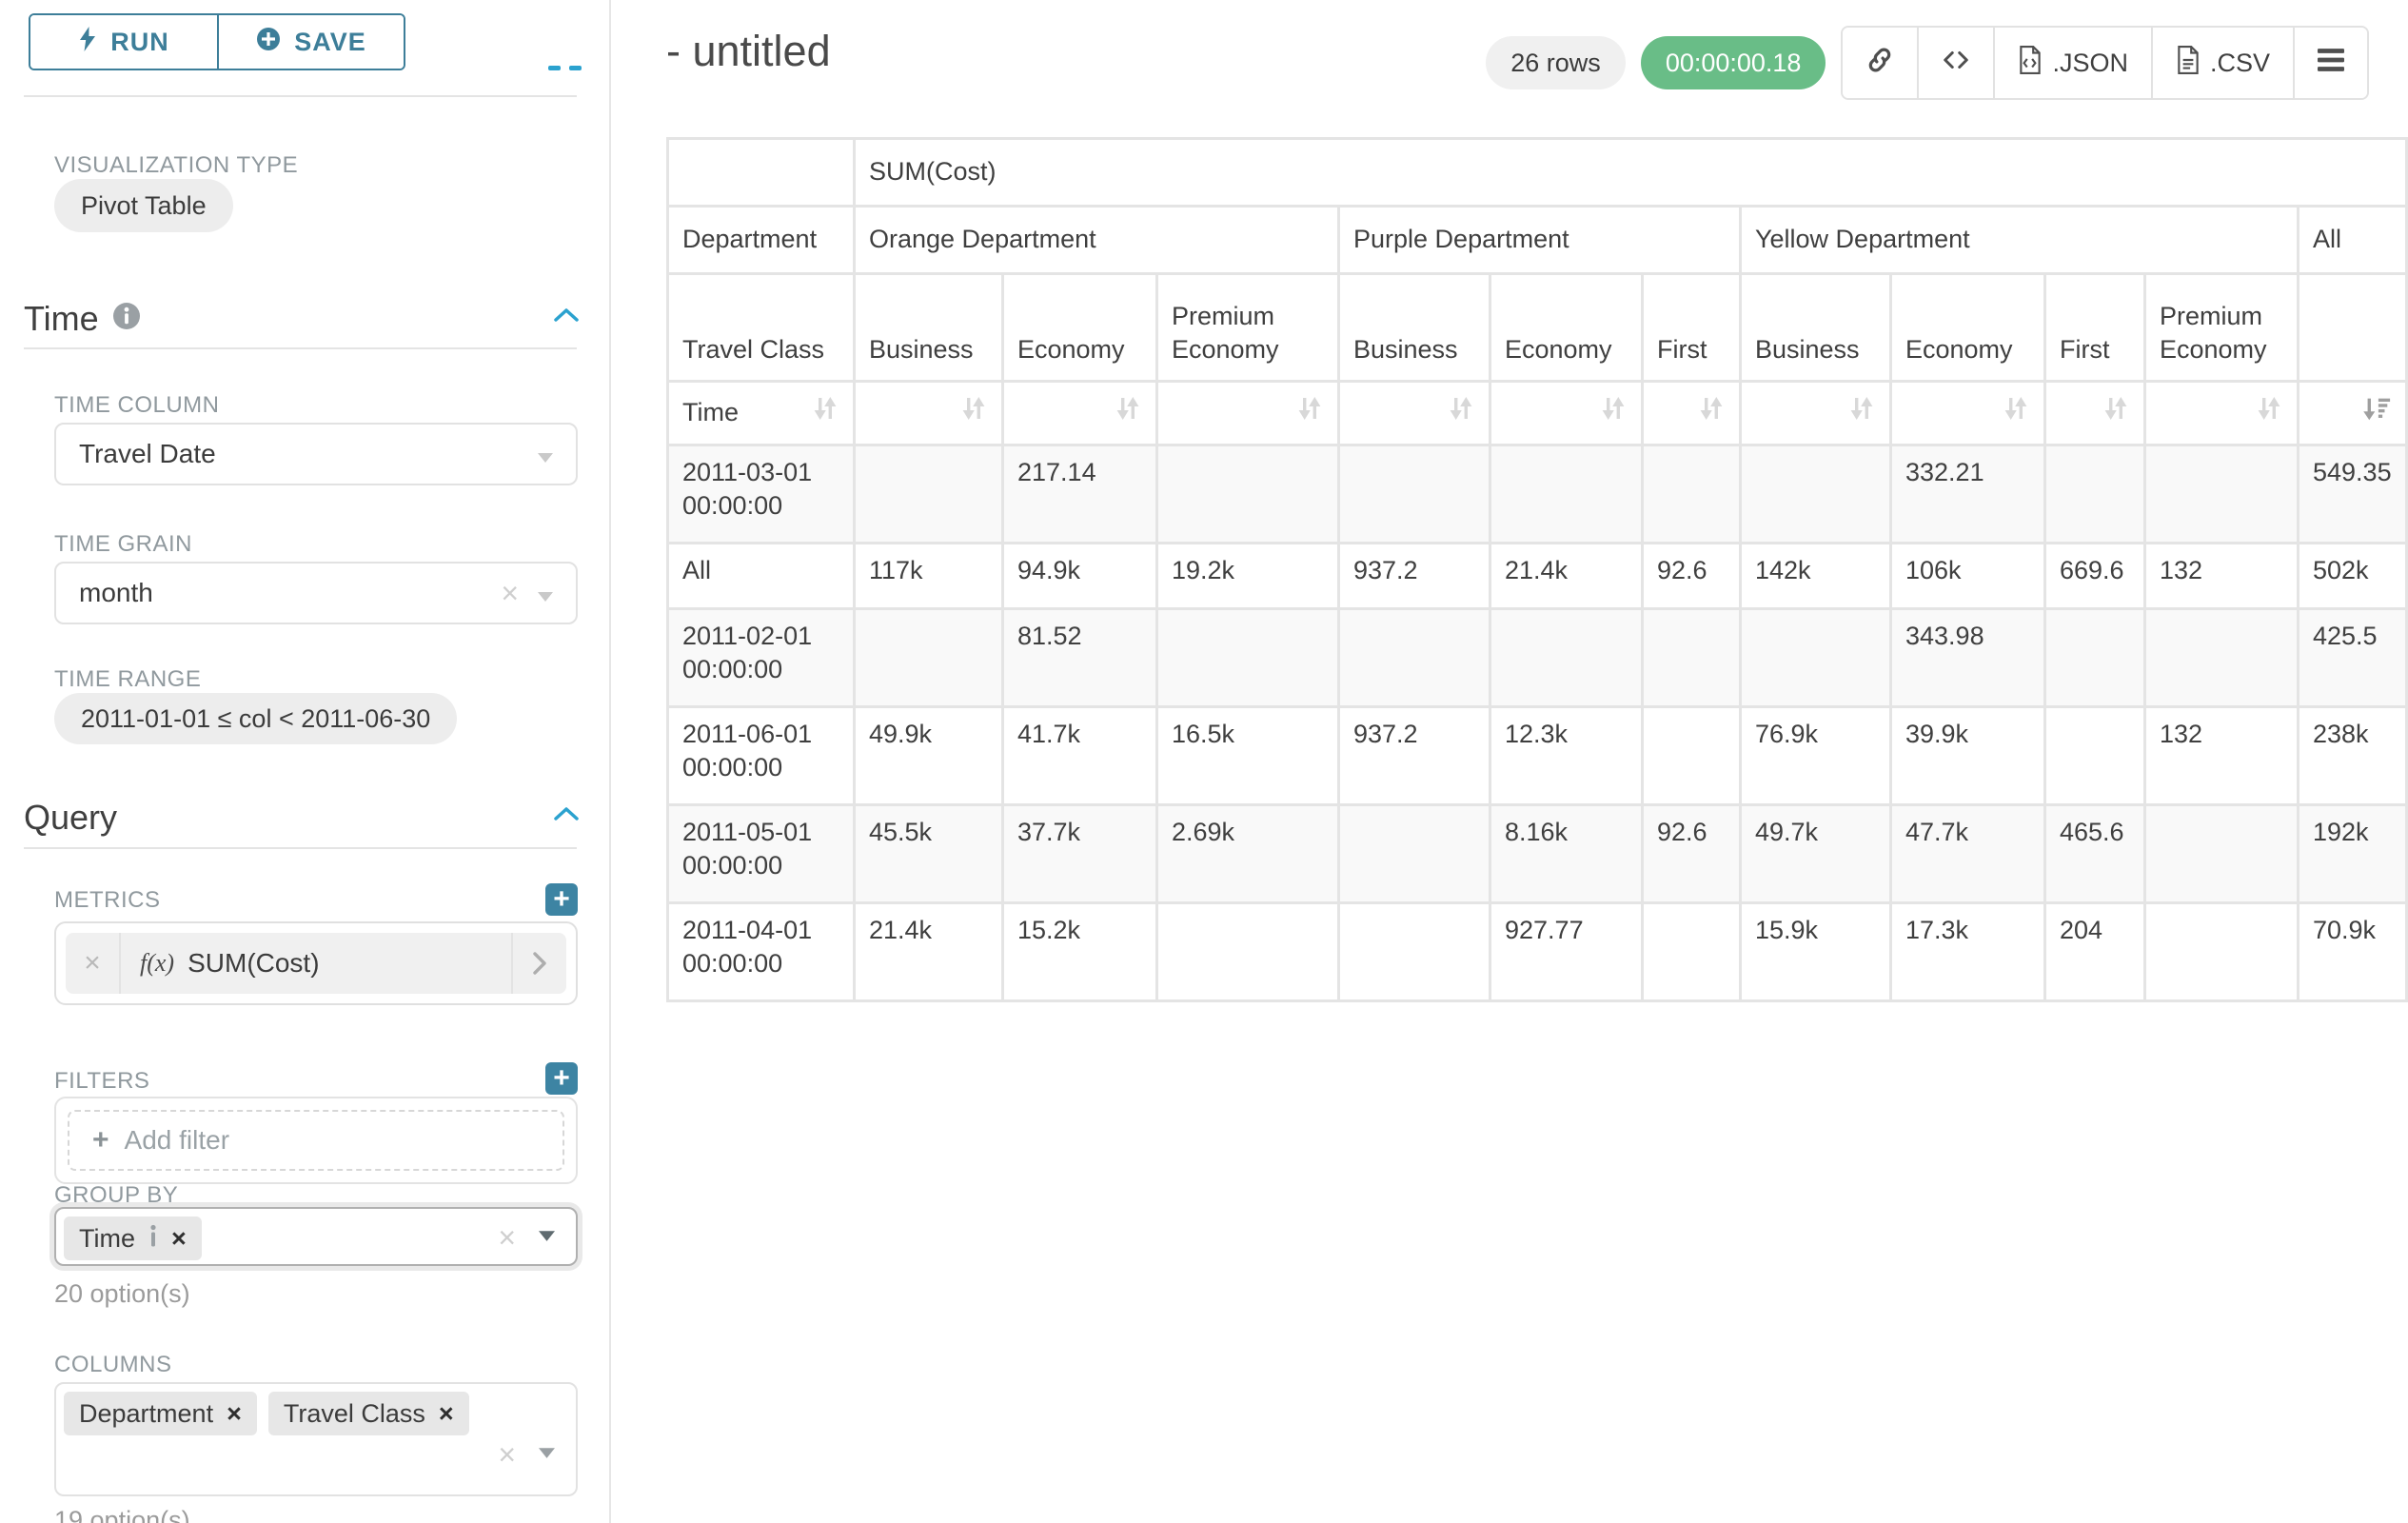 The height and width of the screenshot is (1523, 2408). I want to click on hamburger-icon, so click(2331, 63).